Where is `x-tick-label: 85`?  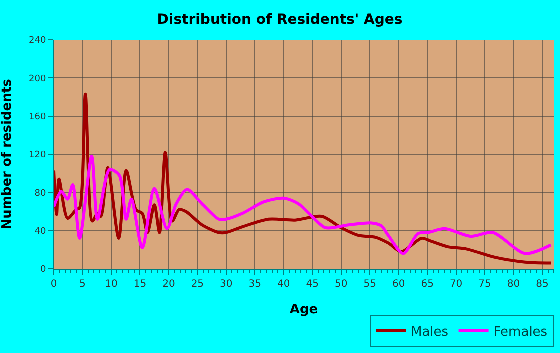 x-tick-label: 85 is located at coordinates (542, 284).